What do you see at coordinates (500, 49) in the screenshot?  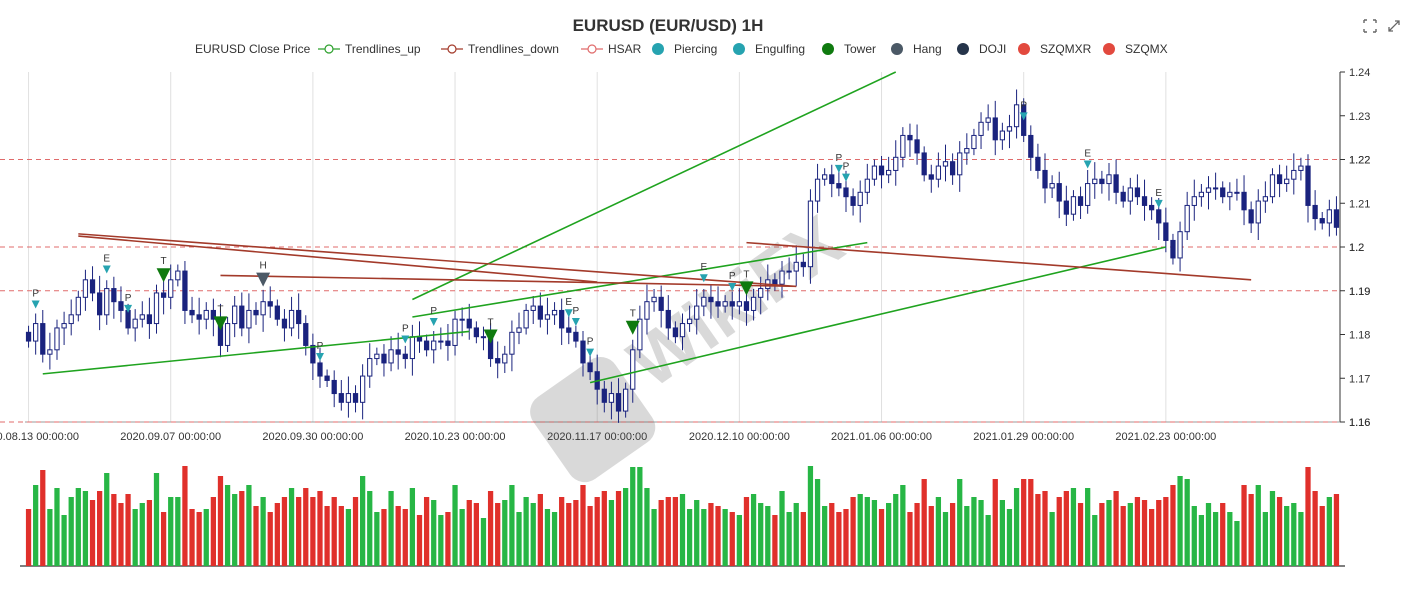 I see `legend-item: Trendlines_down` at bounding box center [500, 49].